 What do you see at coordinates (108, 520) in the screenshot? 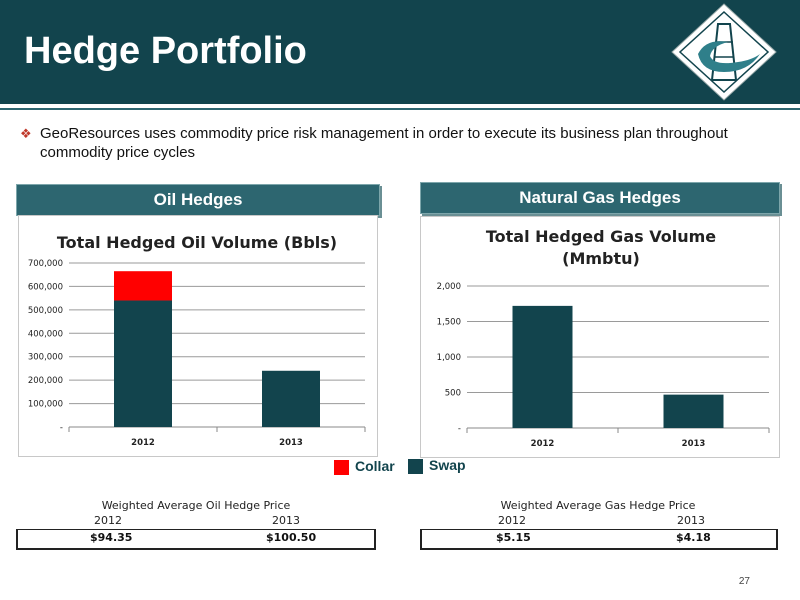
I see `oil-price-year-2012: 2012` at bounding box center [108, 520].